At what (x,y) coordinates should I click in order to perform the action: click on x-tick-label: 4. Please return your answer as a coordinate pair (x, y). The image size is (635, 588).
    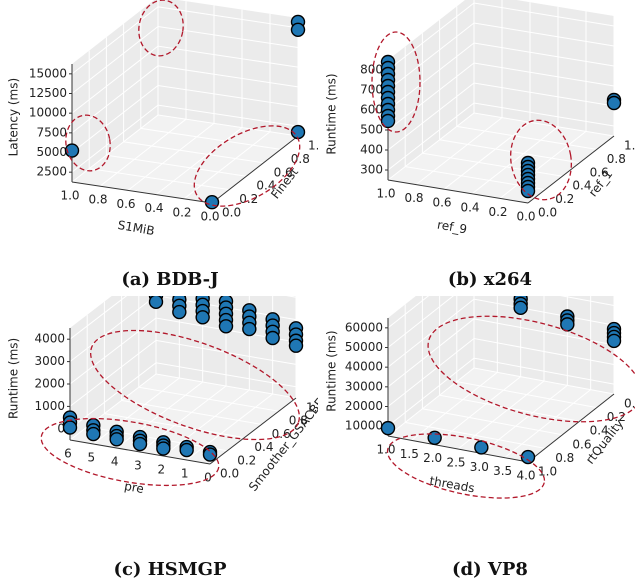
    Looking at the image, I should click on (115, 462).